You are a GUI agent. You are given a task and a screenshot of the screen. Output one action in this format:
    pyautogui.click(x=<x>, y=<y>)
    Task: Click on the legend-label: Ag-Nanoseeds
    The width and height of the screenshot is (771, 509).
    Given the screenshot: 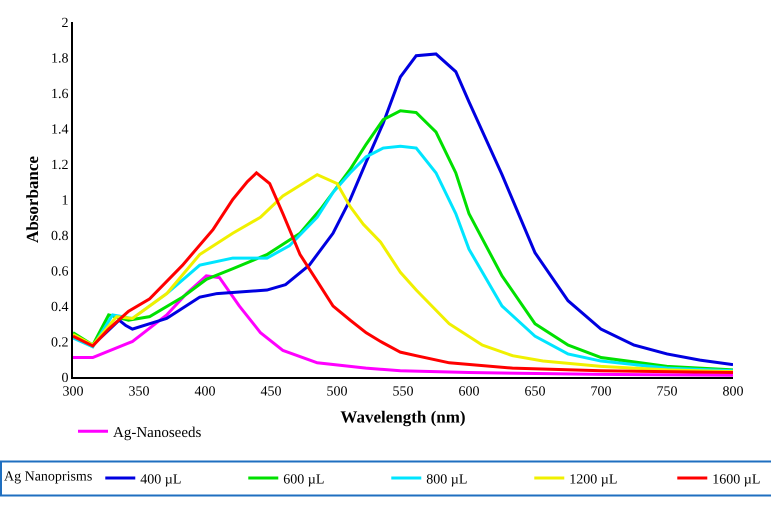 What is the action you would take?
    pyautogui.click(x=157, y=433)
    